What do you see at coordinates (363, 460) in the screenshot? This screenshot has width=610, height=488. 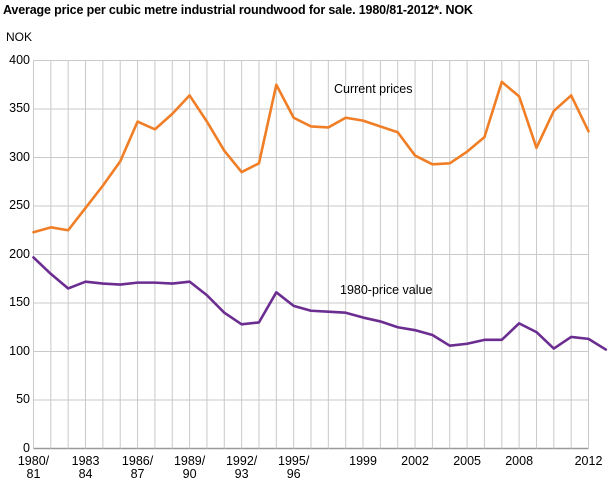 I see `x-tick-label: 1999` at bounding box center [363, 460].